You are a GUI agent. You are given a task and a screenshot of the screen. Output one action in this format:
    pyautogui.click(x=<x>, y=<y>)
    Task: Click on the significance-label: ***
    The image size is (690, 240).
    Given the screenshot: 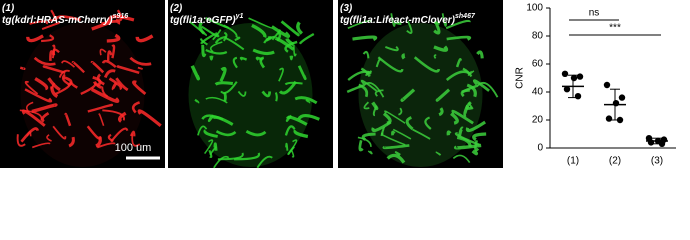 What is the action you would take?
    pyautogui.click(x=615, y=28)
    